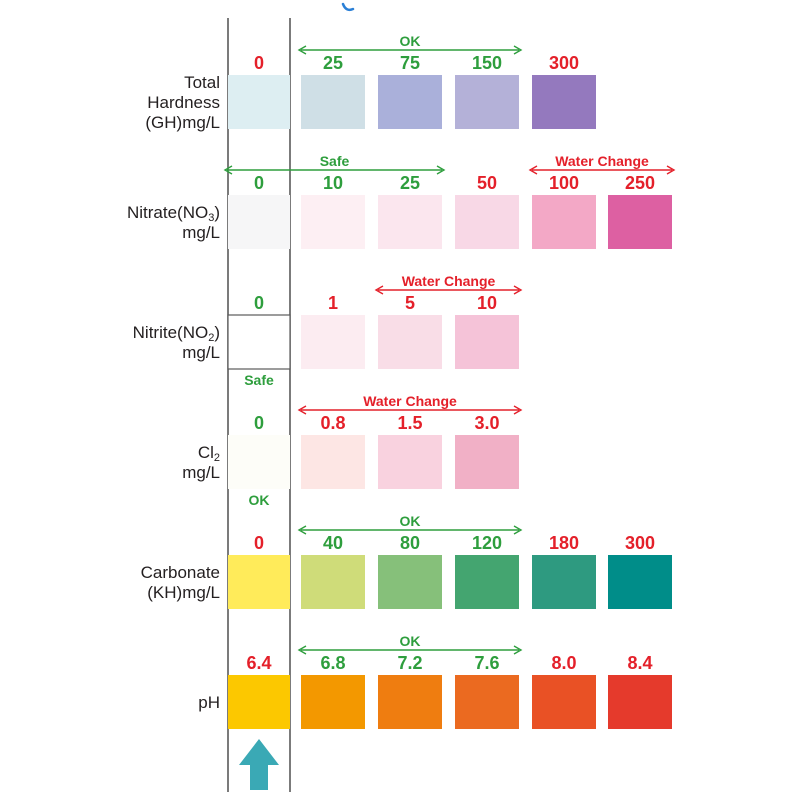 The image size is (800, 800). I want to click on swatch-value: 8.0, so click(563, 663).